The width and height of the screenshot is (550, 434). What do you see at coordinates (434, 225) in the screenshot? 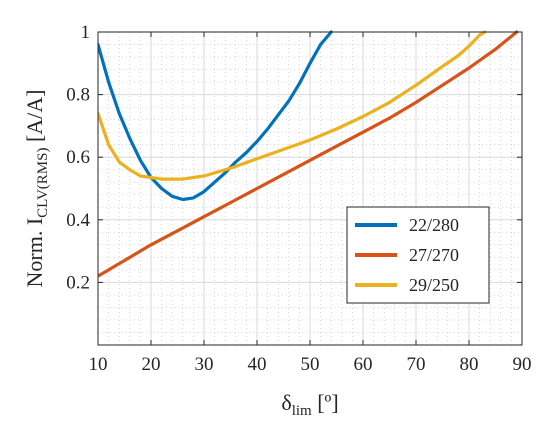
I see `legend-label: 22/280` at bounding box center [434, 225].